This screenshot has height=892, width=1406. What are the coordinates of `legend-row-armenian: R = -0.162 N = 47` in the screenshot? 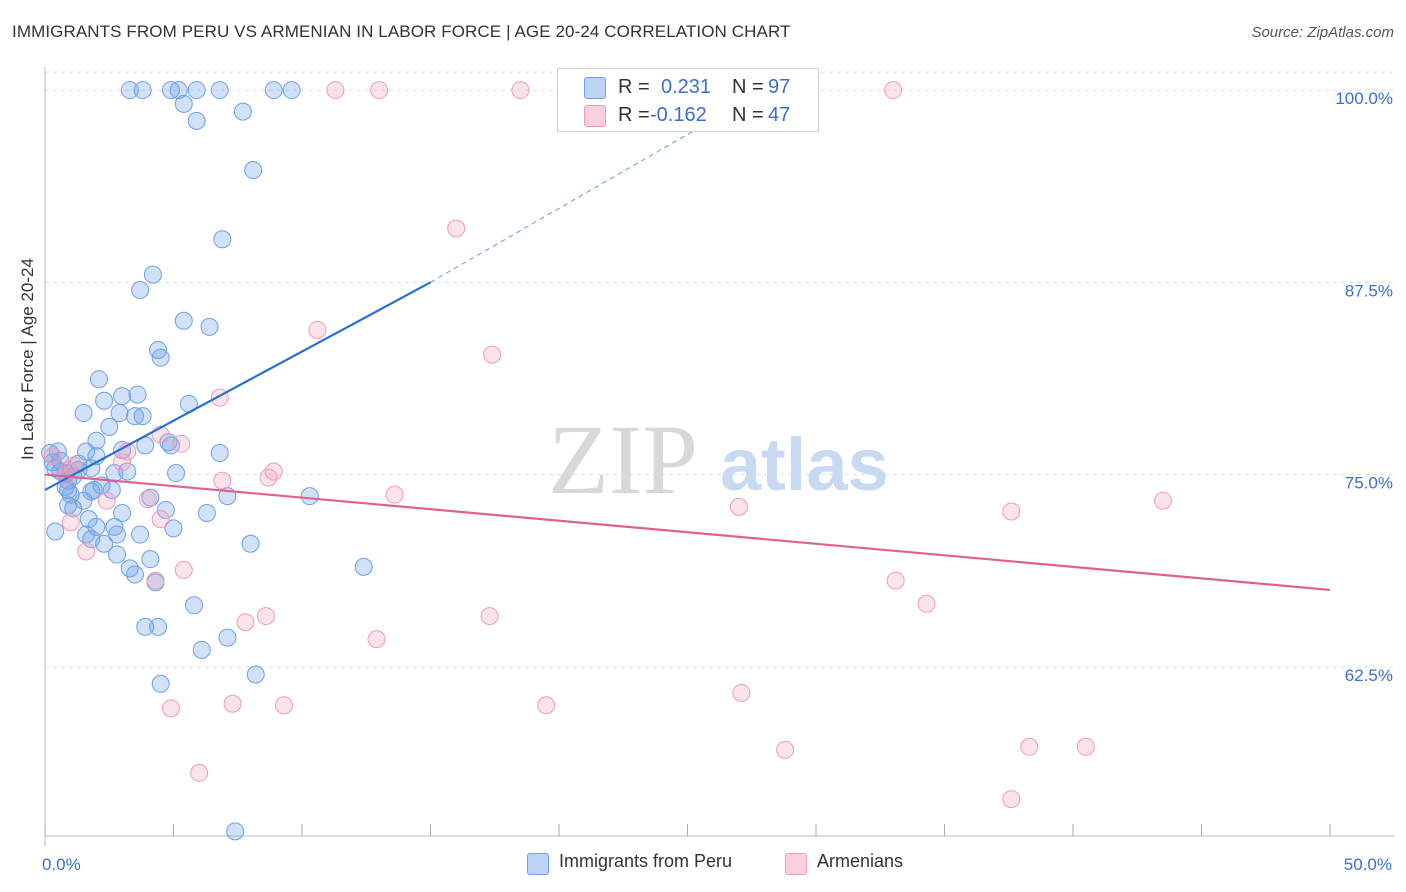 It's located at (688, 115).